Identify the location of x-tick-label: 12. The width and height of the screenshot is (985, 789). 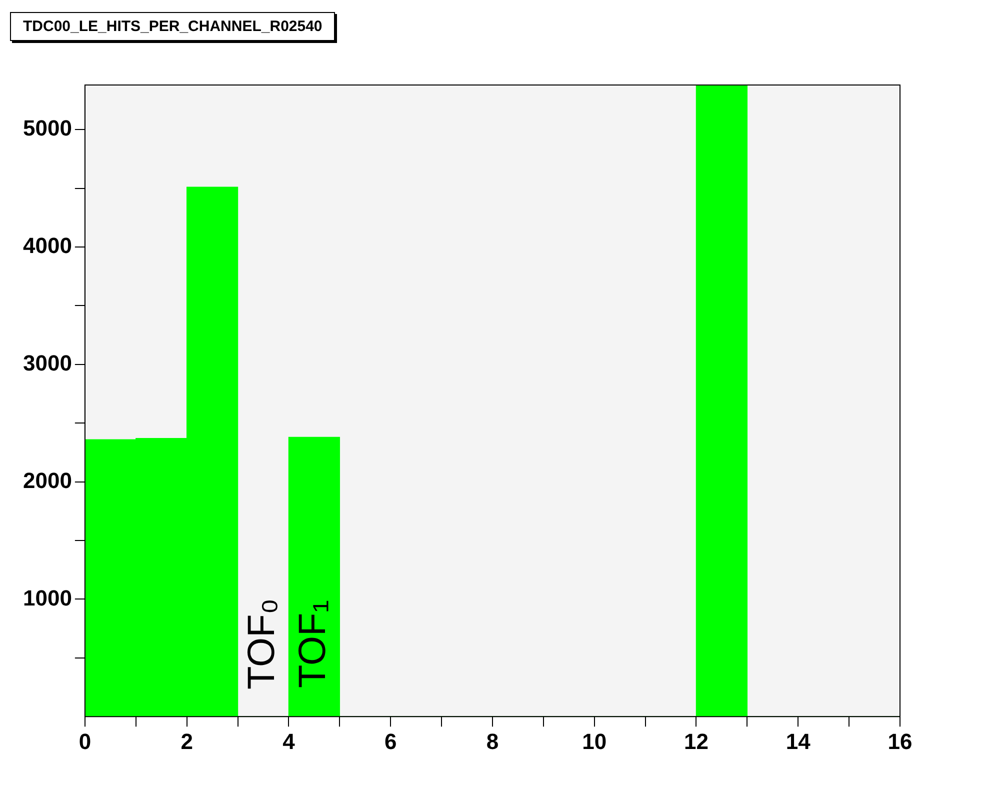
(696, 741).